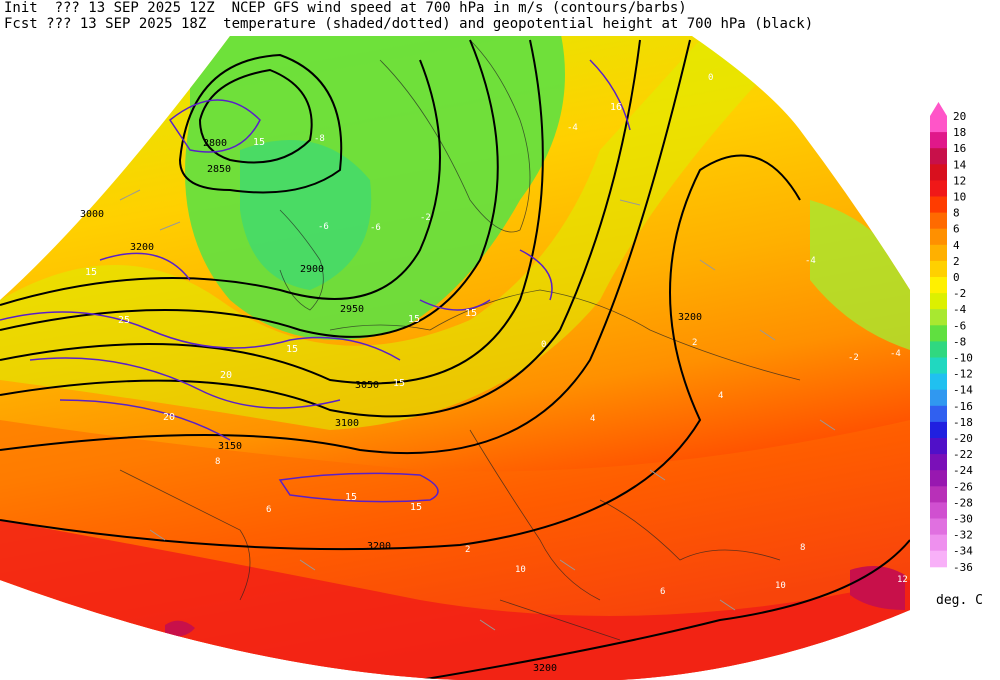 The width and height of the screenshot is (1000, 680). Describe the element at coordinates (959, 197) in the screenshot. I see `colorbar-tick-label: 10` at that location.